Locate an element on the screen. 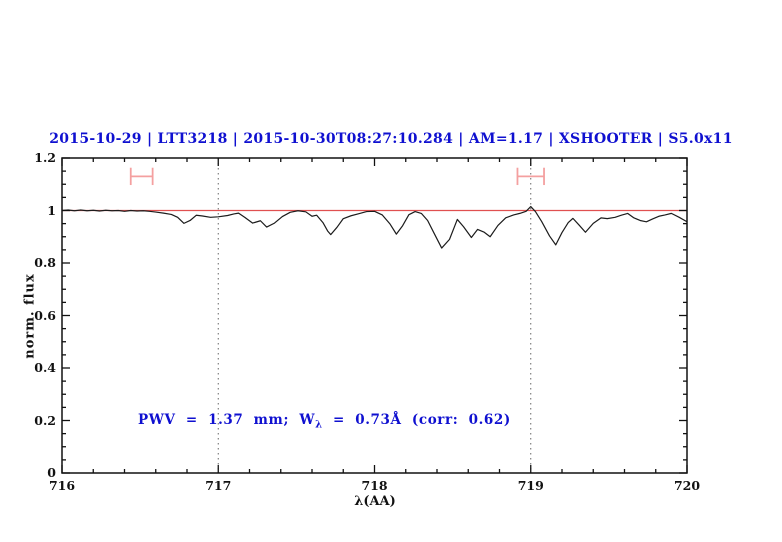 The width and height of the screenshot is (782, 542). y-tick-label: 0.4 is located at coordinates (45, 367).